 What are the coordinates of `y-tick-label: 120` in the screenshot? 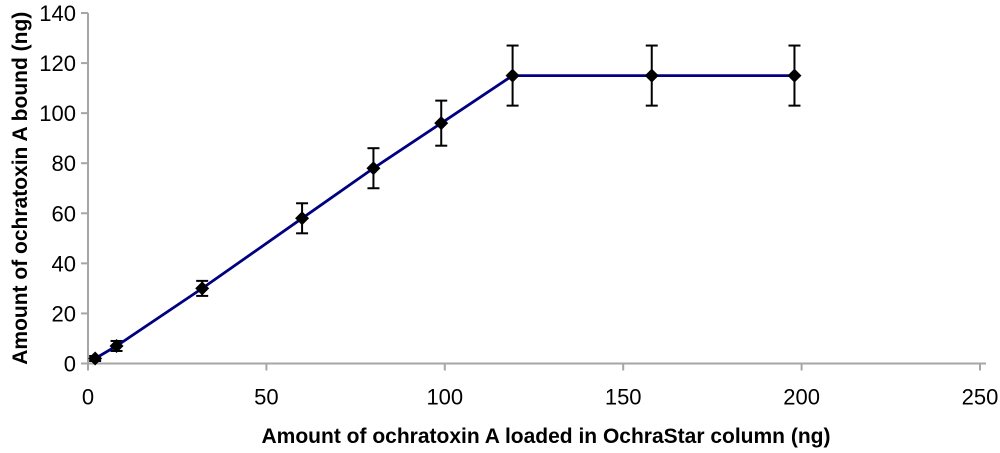 It's located at (57, 63).